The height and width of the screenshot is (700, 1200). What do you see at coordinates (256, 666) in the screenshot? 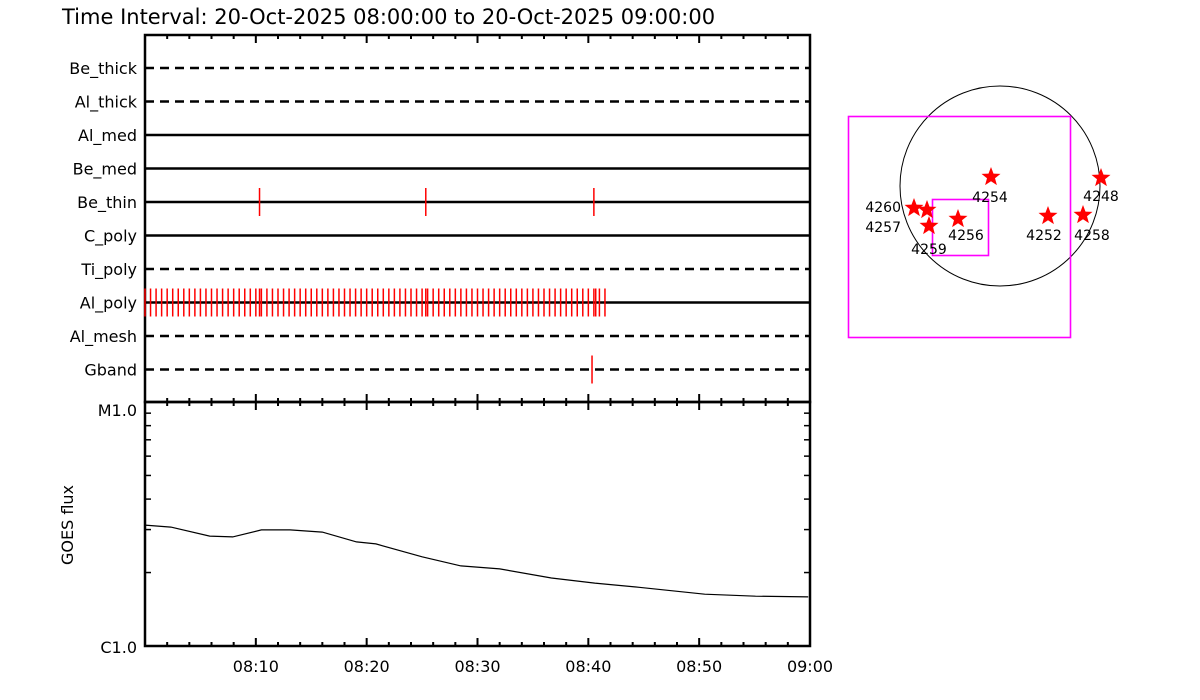
I see `xtick-label: 08:10` at bounding box center [256, 666].